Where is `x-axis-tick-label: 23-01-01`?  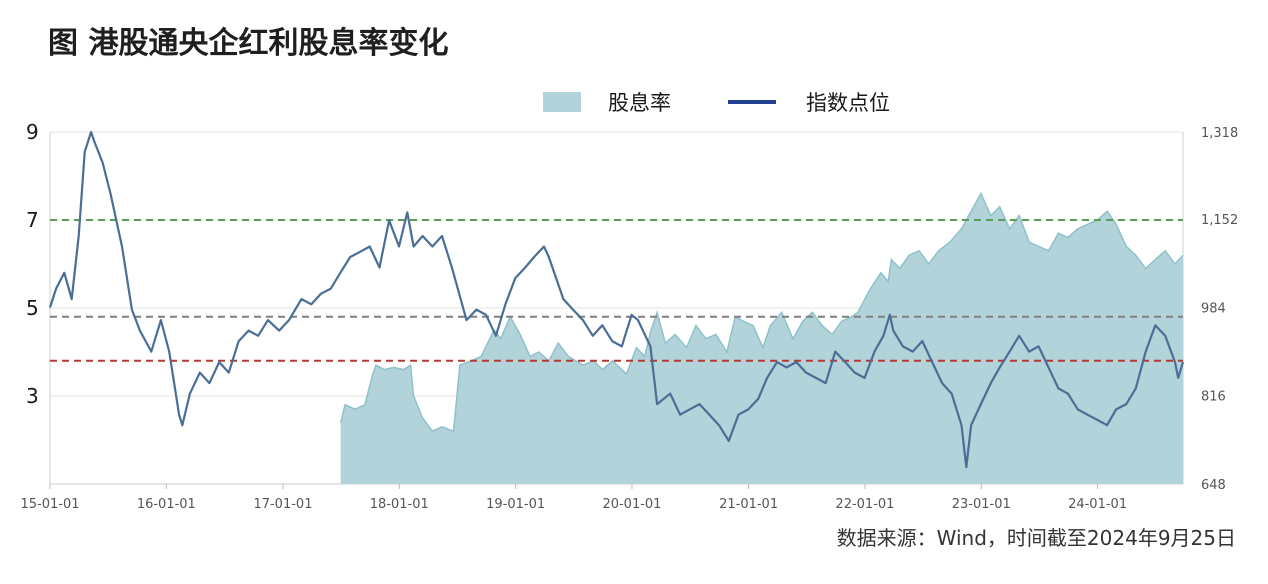
x-axis-tick-label: 23-01-01 is located at coordinates (981, 504).